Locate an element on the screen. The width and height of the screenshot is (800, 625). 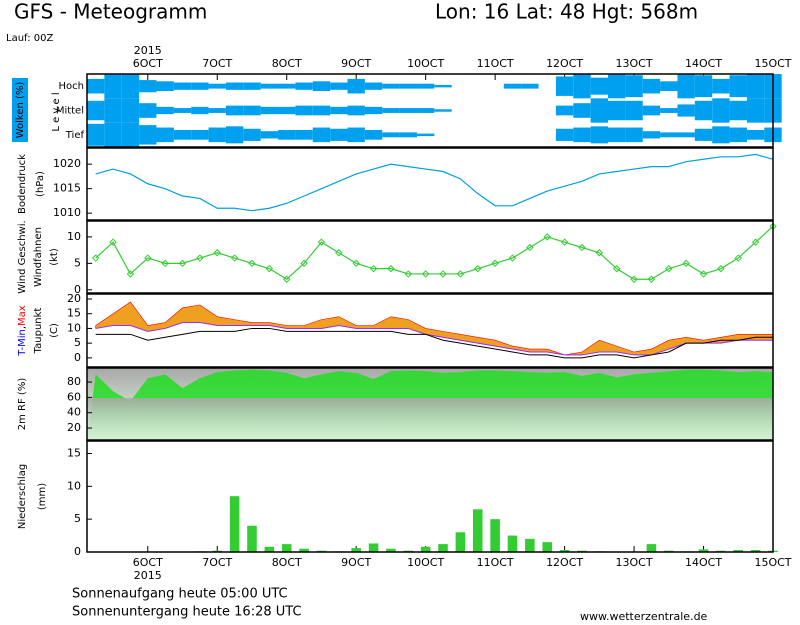
x-tick-label-bottom: 11OCT is located at coordinates (495, 562).